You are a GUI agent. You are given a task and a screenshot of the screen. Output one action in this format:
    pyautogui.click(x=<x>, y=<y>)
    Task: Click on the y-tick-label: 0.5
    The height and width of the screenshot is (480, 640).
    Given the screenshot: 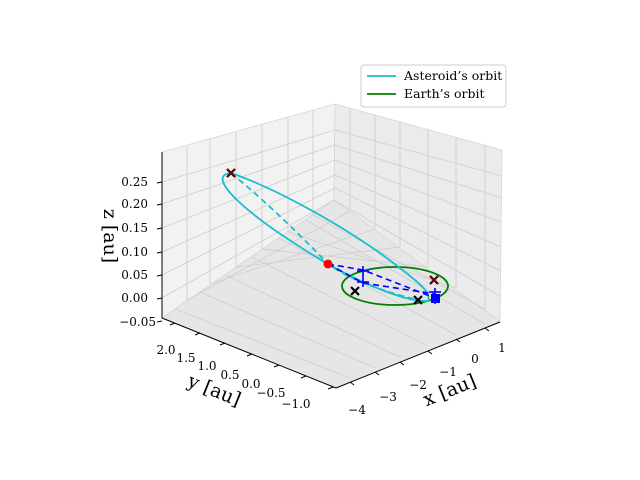 What is the action you would take?
    pyautogui.click(x=229, y=375)
    